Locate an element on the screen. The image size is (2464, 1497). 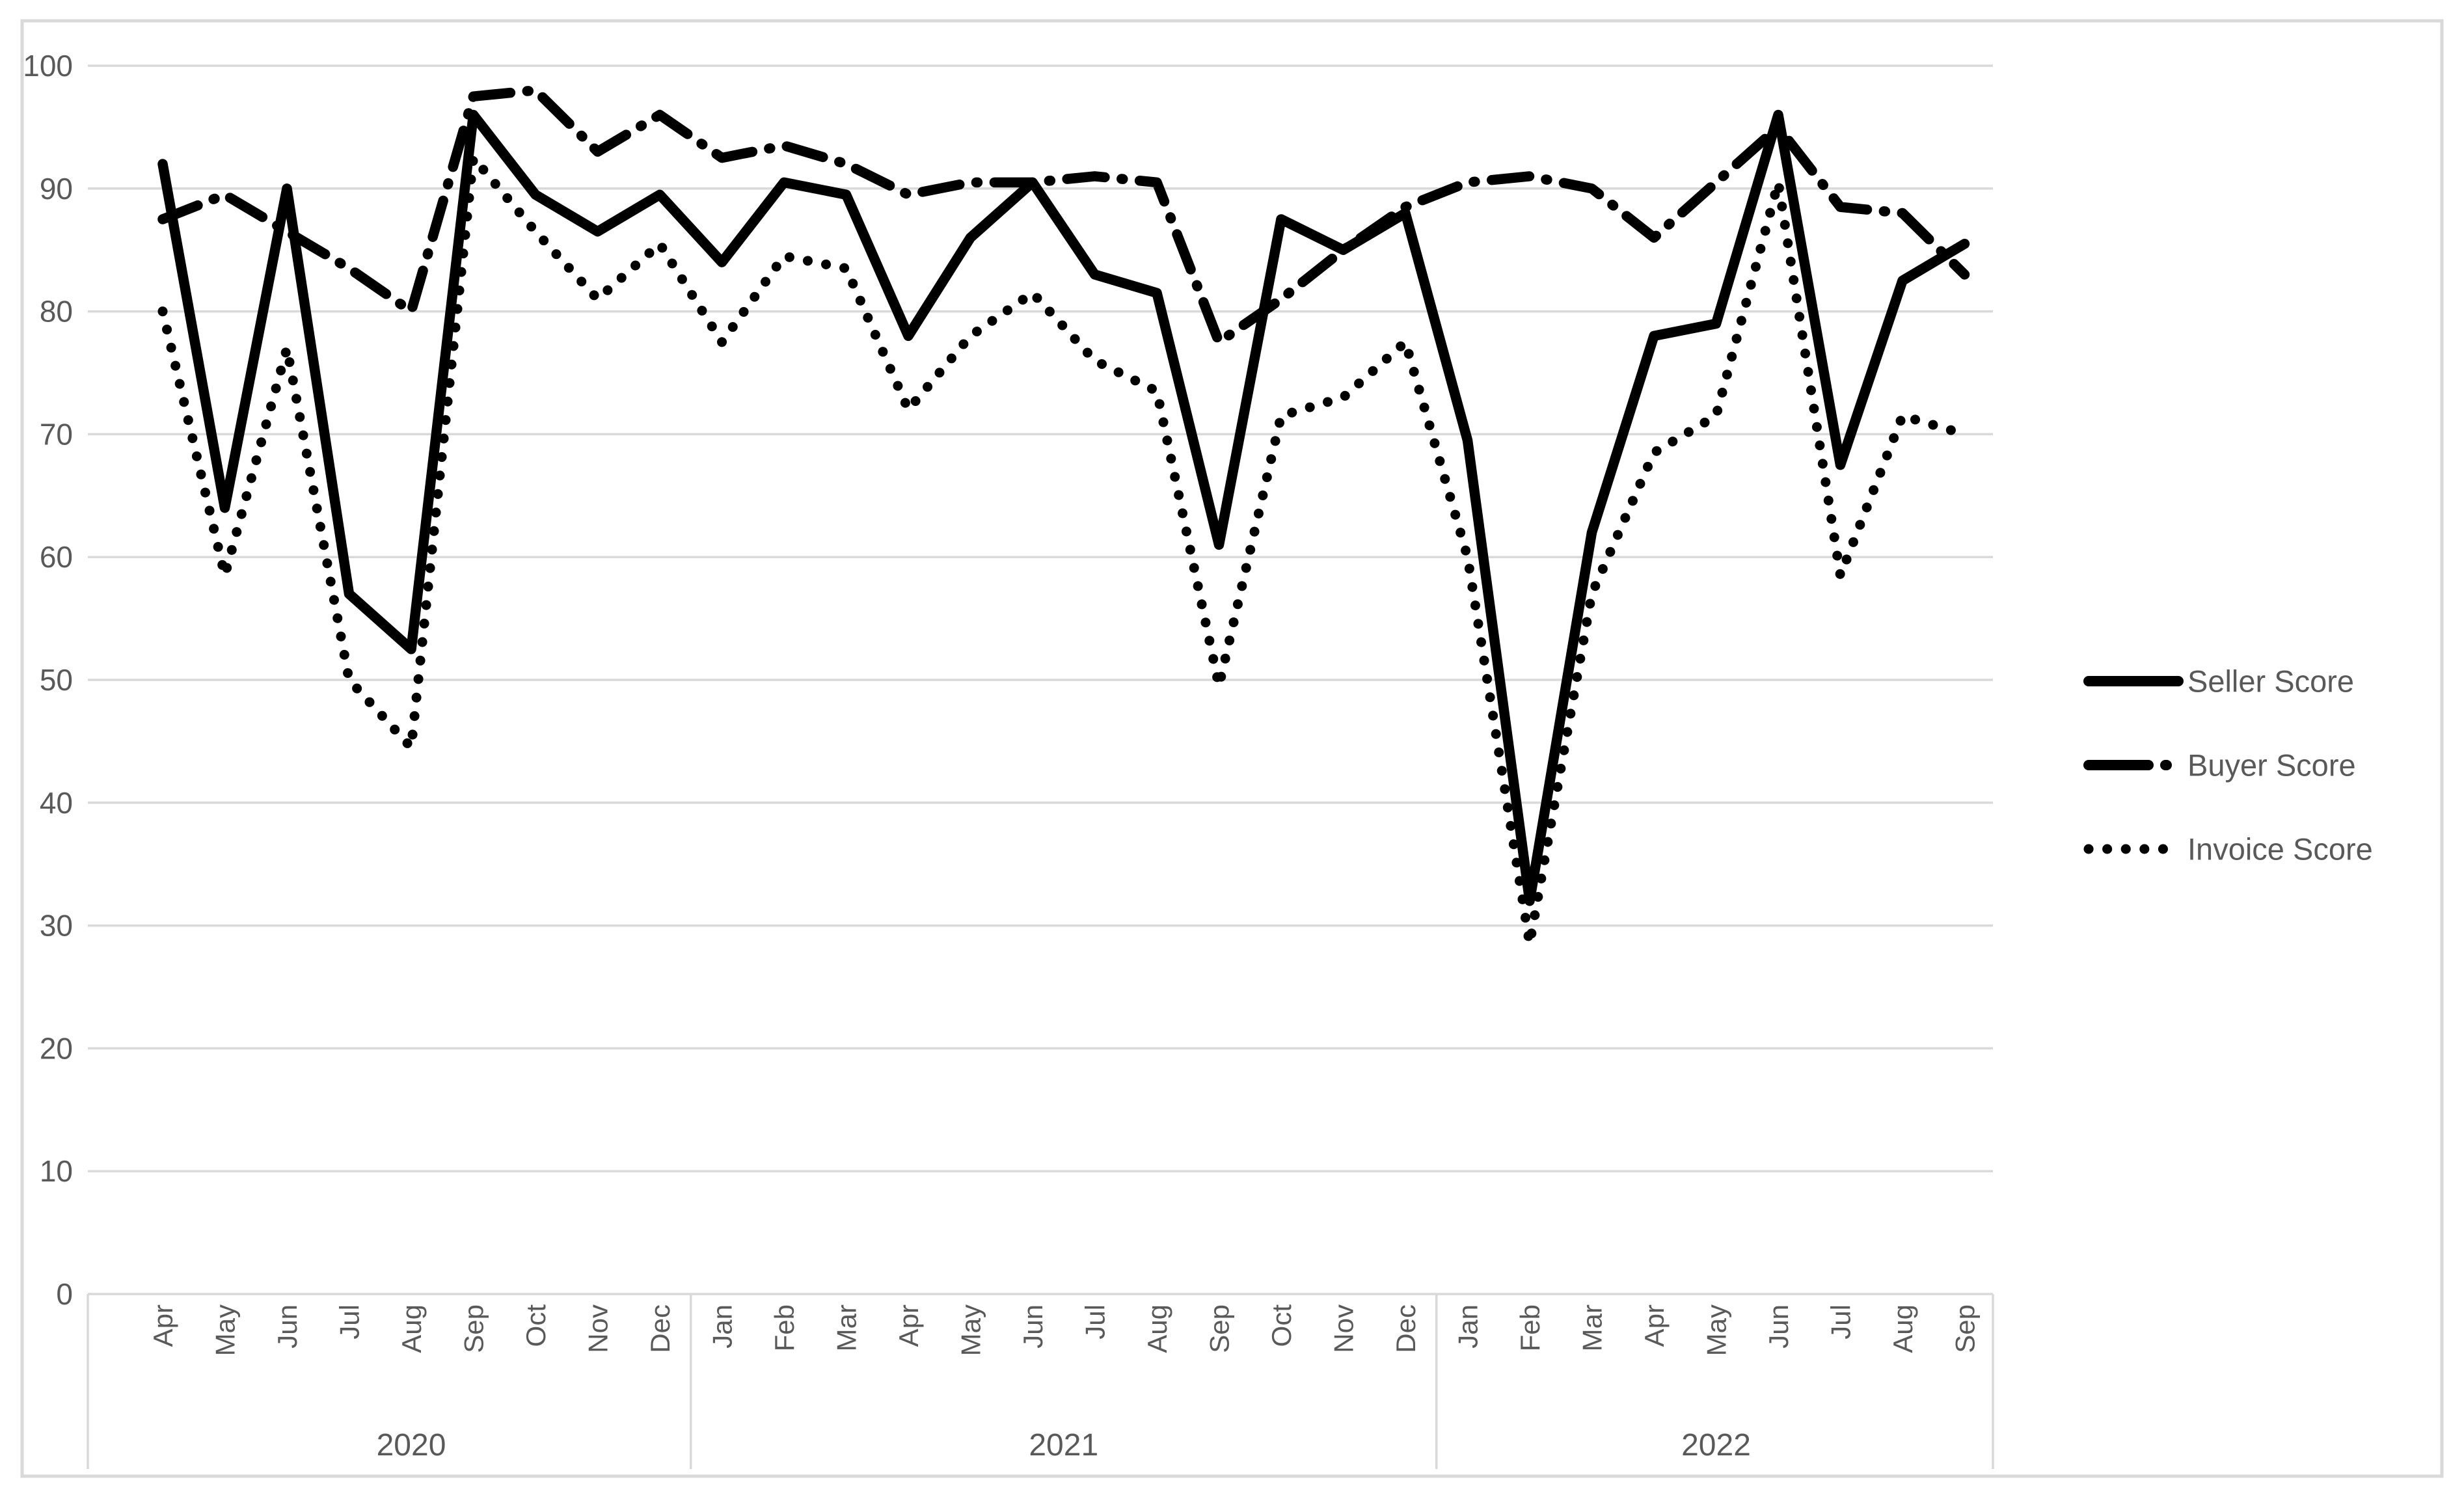
y-tick-label: 50 is located at coordinates (56, 680).